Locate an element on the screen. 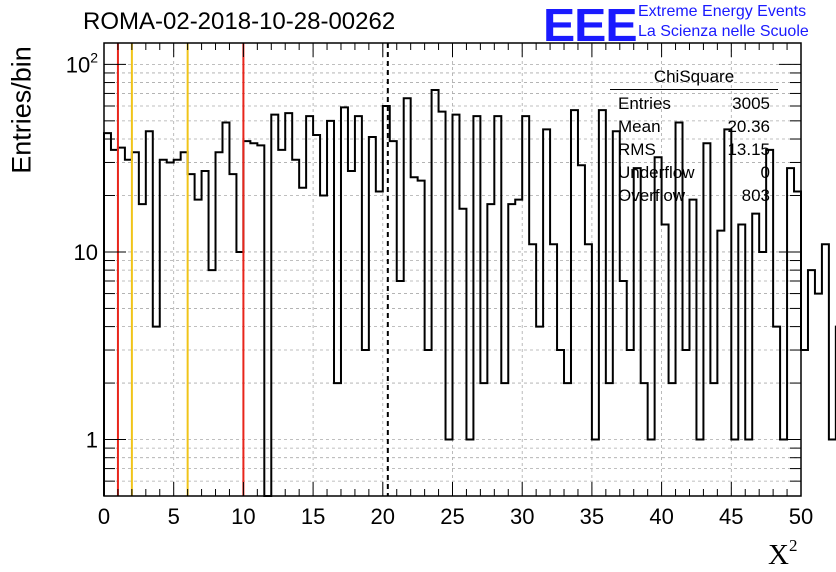 The image size is (836, 572). stats-label: Mean is located at coordinates (639, 126).